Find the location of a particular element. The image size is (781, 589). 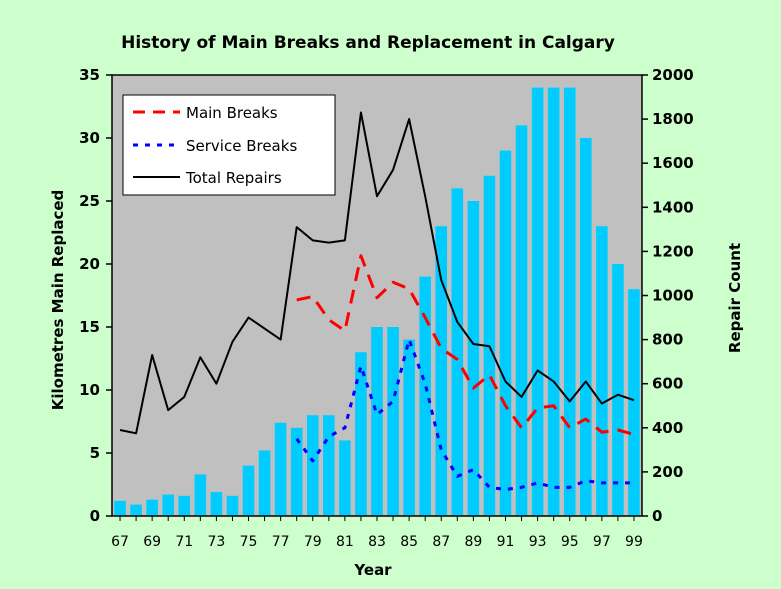

x-tick-label-93: 93 is located at coordinates (538, 542).